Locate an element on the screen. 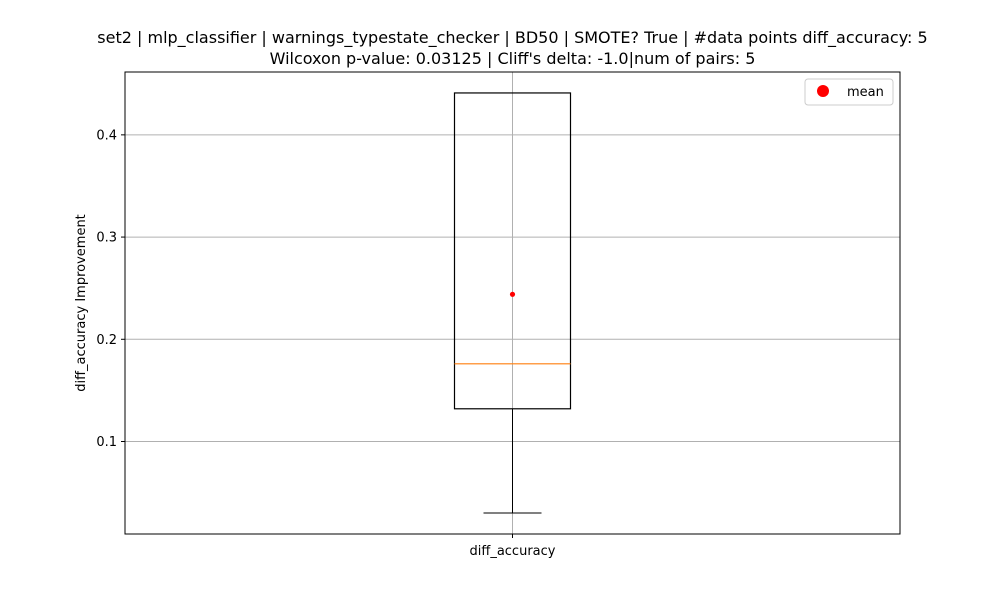  mean-marker is located at coordinates (512, 294).